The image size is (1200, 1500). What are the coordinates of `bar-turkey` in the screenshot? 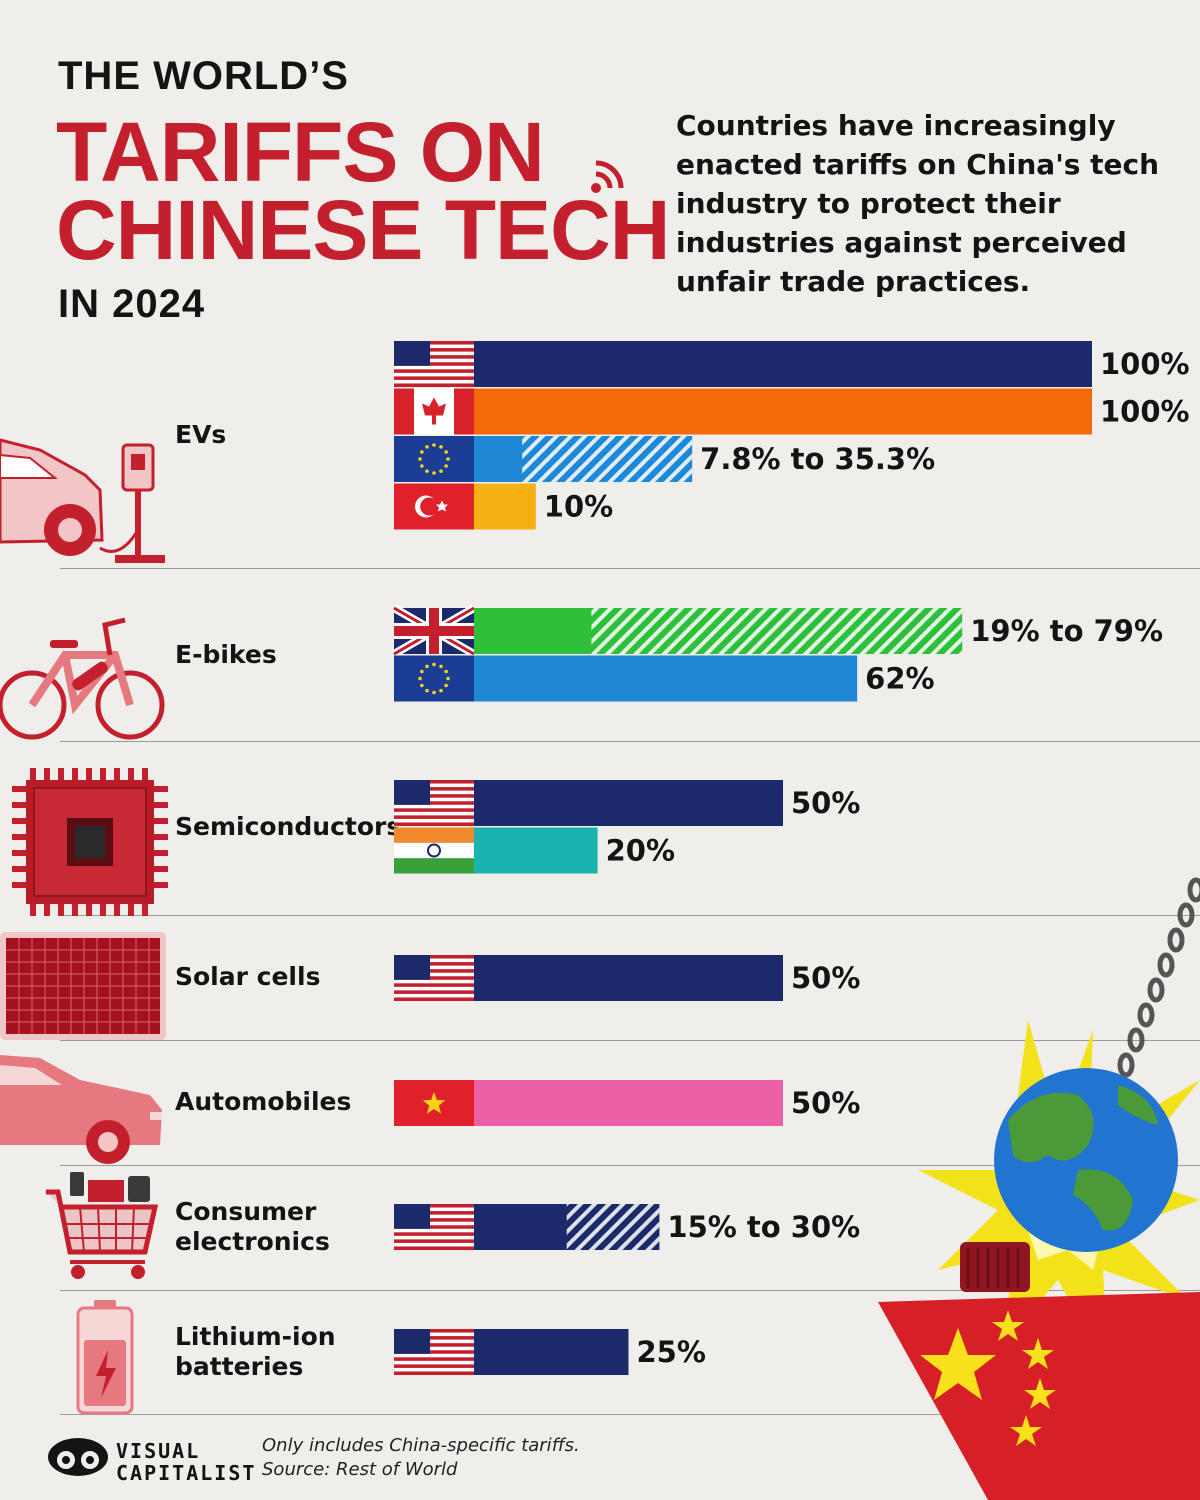 It's located at (505, 506).